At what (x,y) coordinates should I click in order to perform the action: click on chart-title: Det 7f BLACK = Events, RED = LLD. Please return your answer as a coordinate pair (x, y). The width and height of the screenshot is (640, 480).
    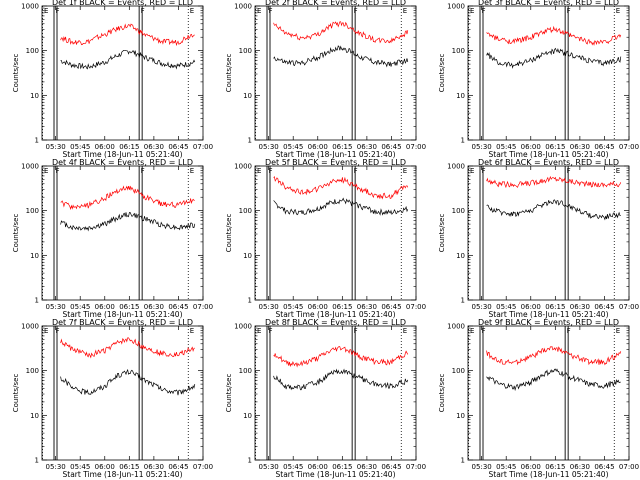
    Looking at the image, I should click on (122, 322).